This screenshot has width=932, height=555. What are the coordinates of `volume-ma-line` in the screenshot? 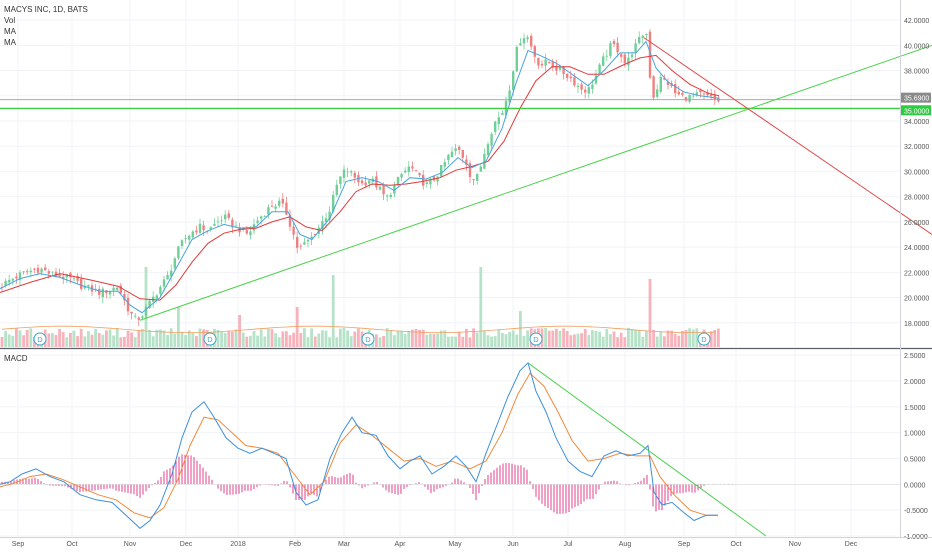 It's located at (359, 329).